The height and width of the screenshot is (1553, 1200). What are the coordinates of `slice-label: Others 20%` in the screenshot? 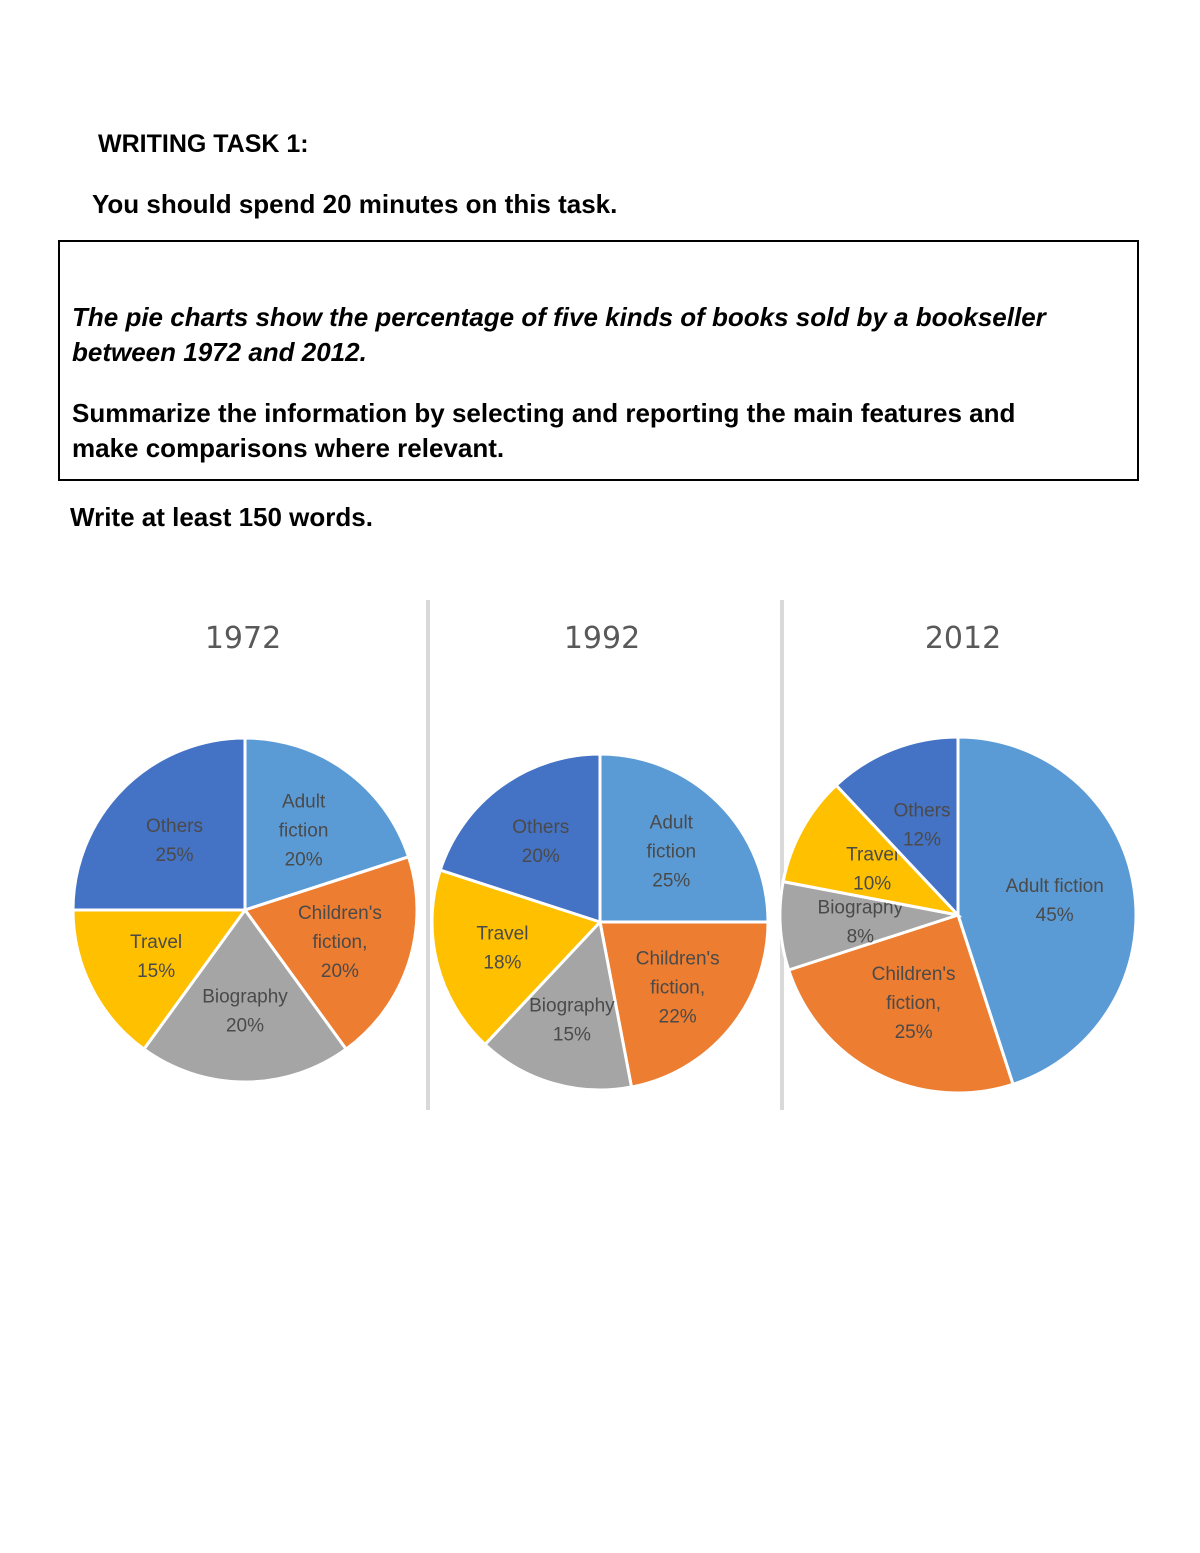 It's located at (540, 842).